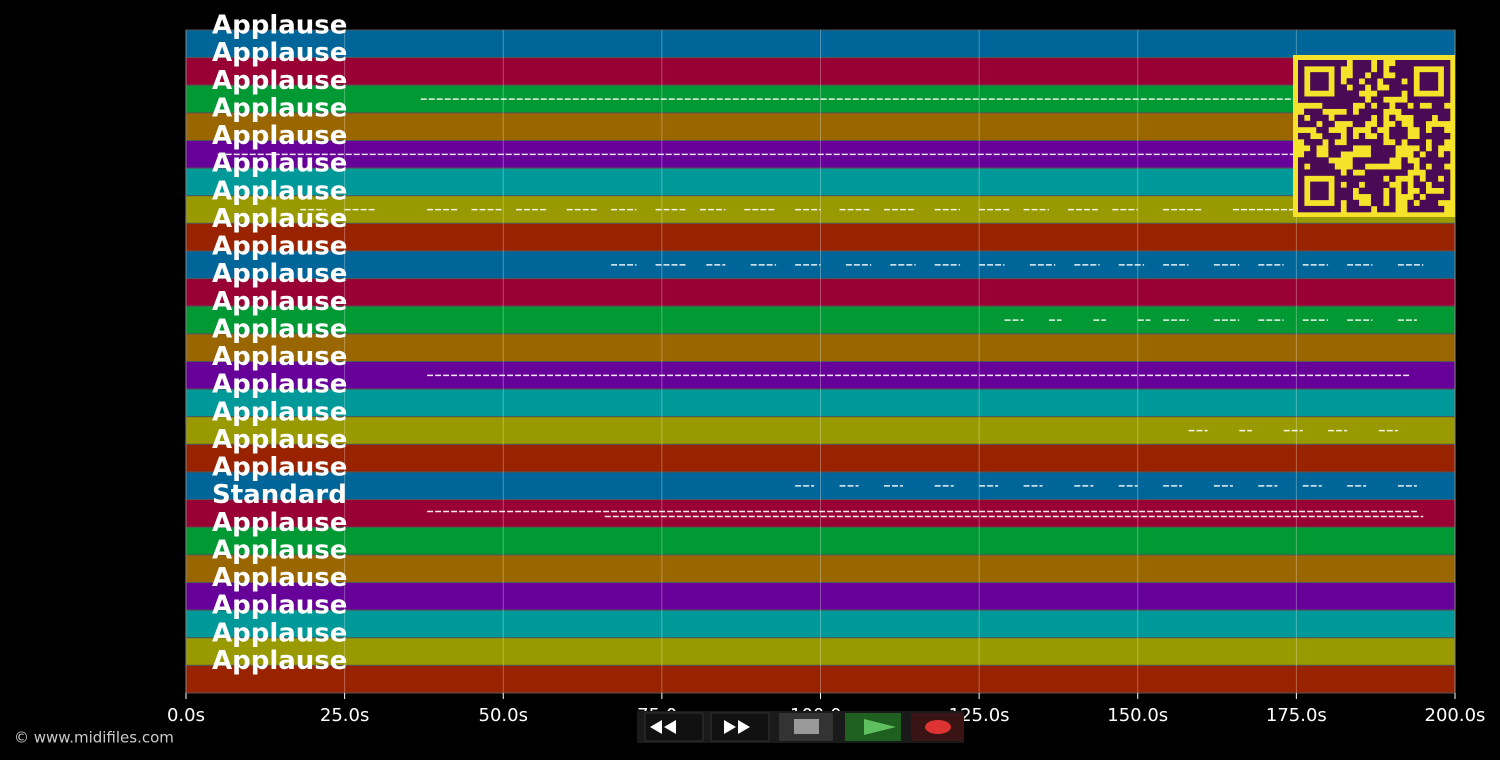 The image size is (1500, 760). I want to click on qr-code, so click(1374, 136).